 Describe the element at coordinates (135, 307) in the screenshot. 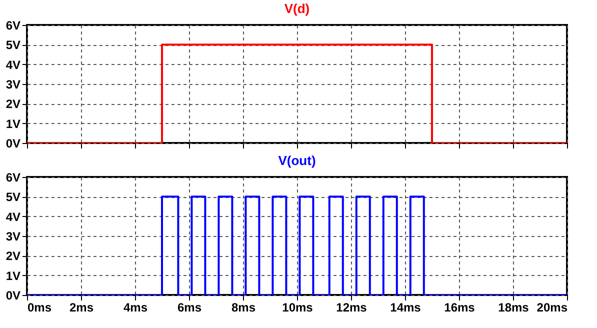

I see `x-tick-label: 4ms` at that location.